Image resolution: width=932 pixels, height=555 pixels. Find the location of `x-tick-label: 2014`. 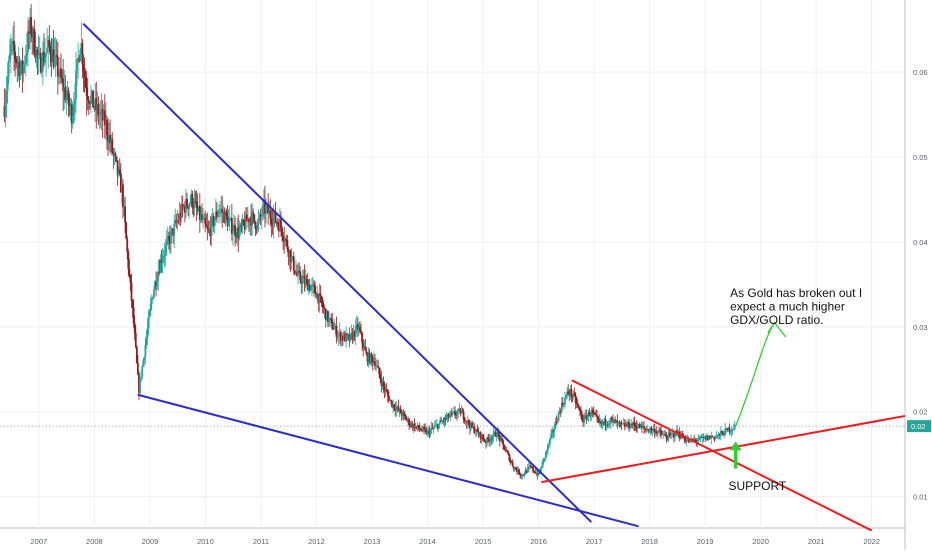

x-tick-label: 2014 is located at coordinates (427, 541).